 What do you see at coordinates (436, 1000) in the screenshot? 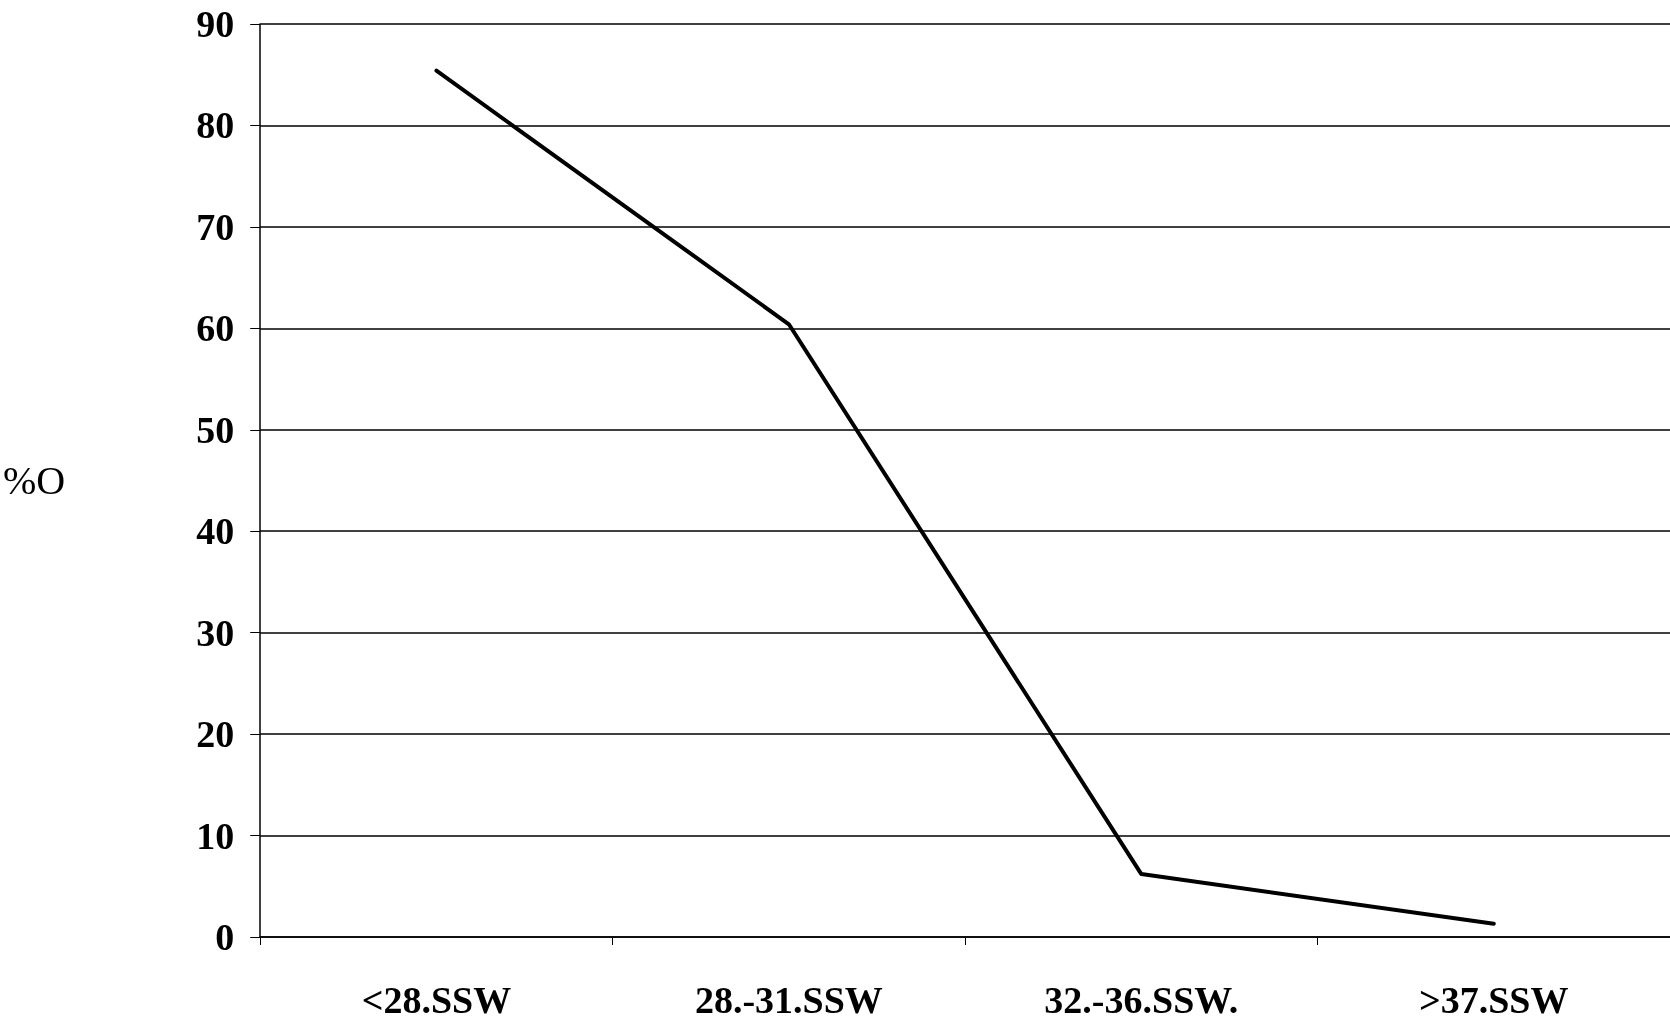
I see `x-tick-label: <28.SSW` at bounding box center [436, 1000].